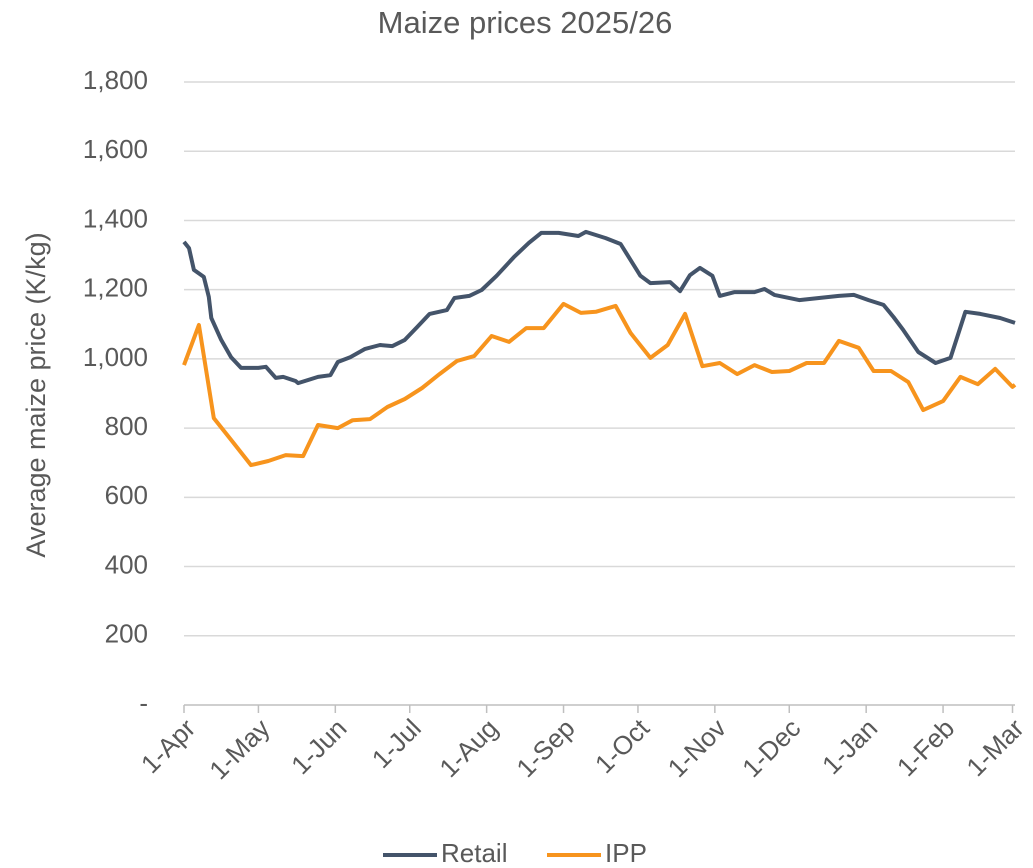 The width and height of the screenshot is (1033, 868). I want to click on y-tick-label: 200, so click(126, 634).